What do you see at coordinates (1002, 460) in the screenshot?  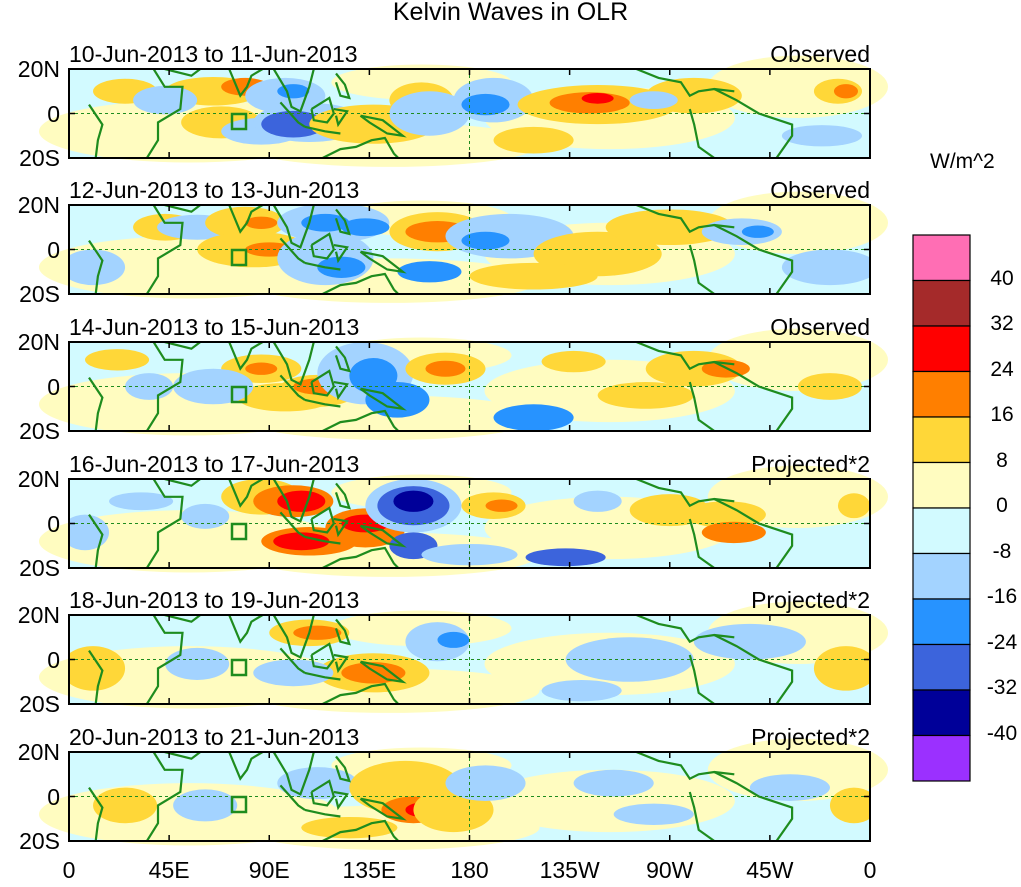 I see `colorbar-label: 8` at bounding box center [1002, 460].